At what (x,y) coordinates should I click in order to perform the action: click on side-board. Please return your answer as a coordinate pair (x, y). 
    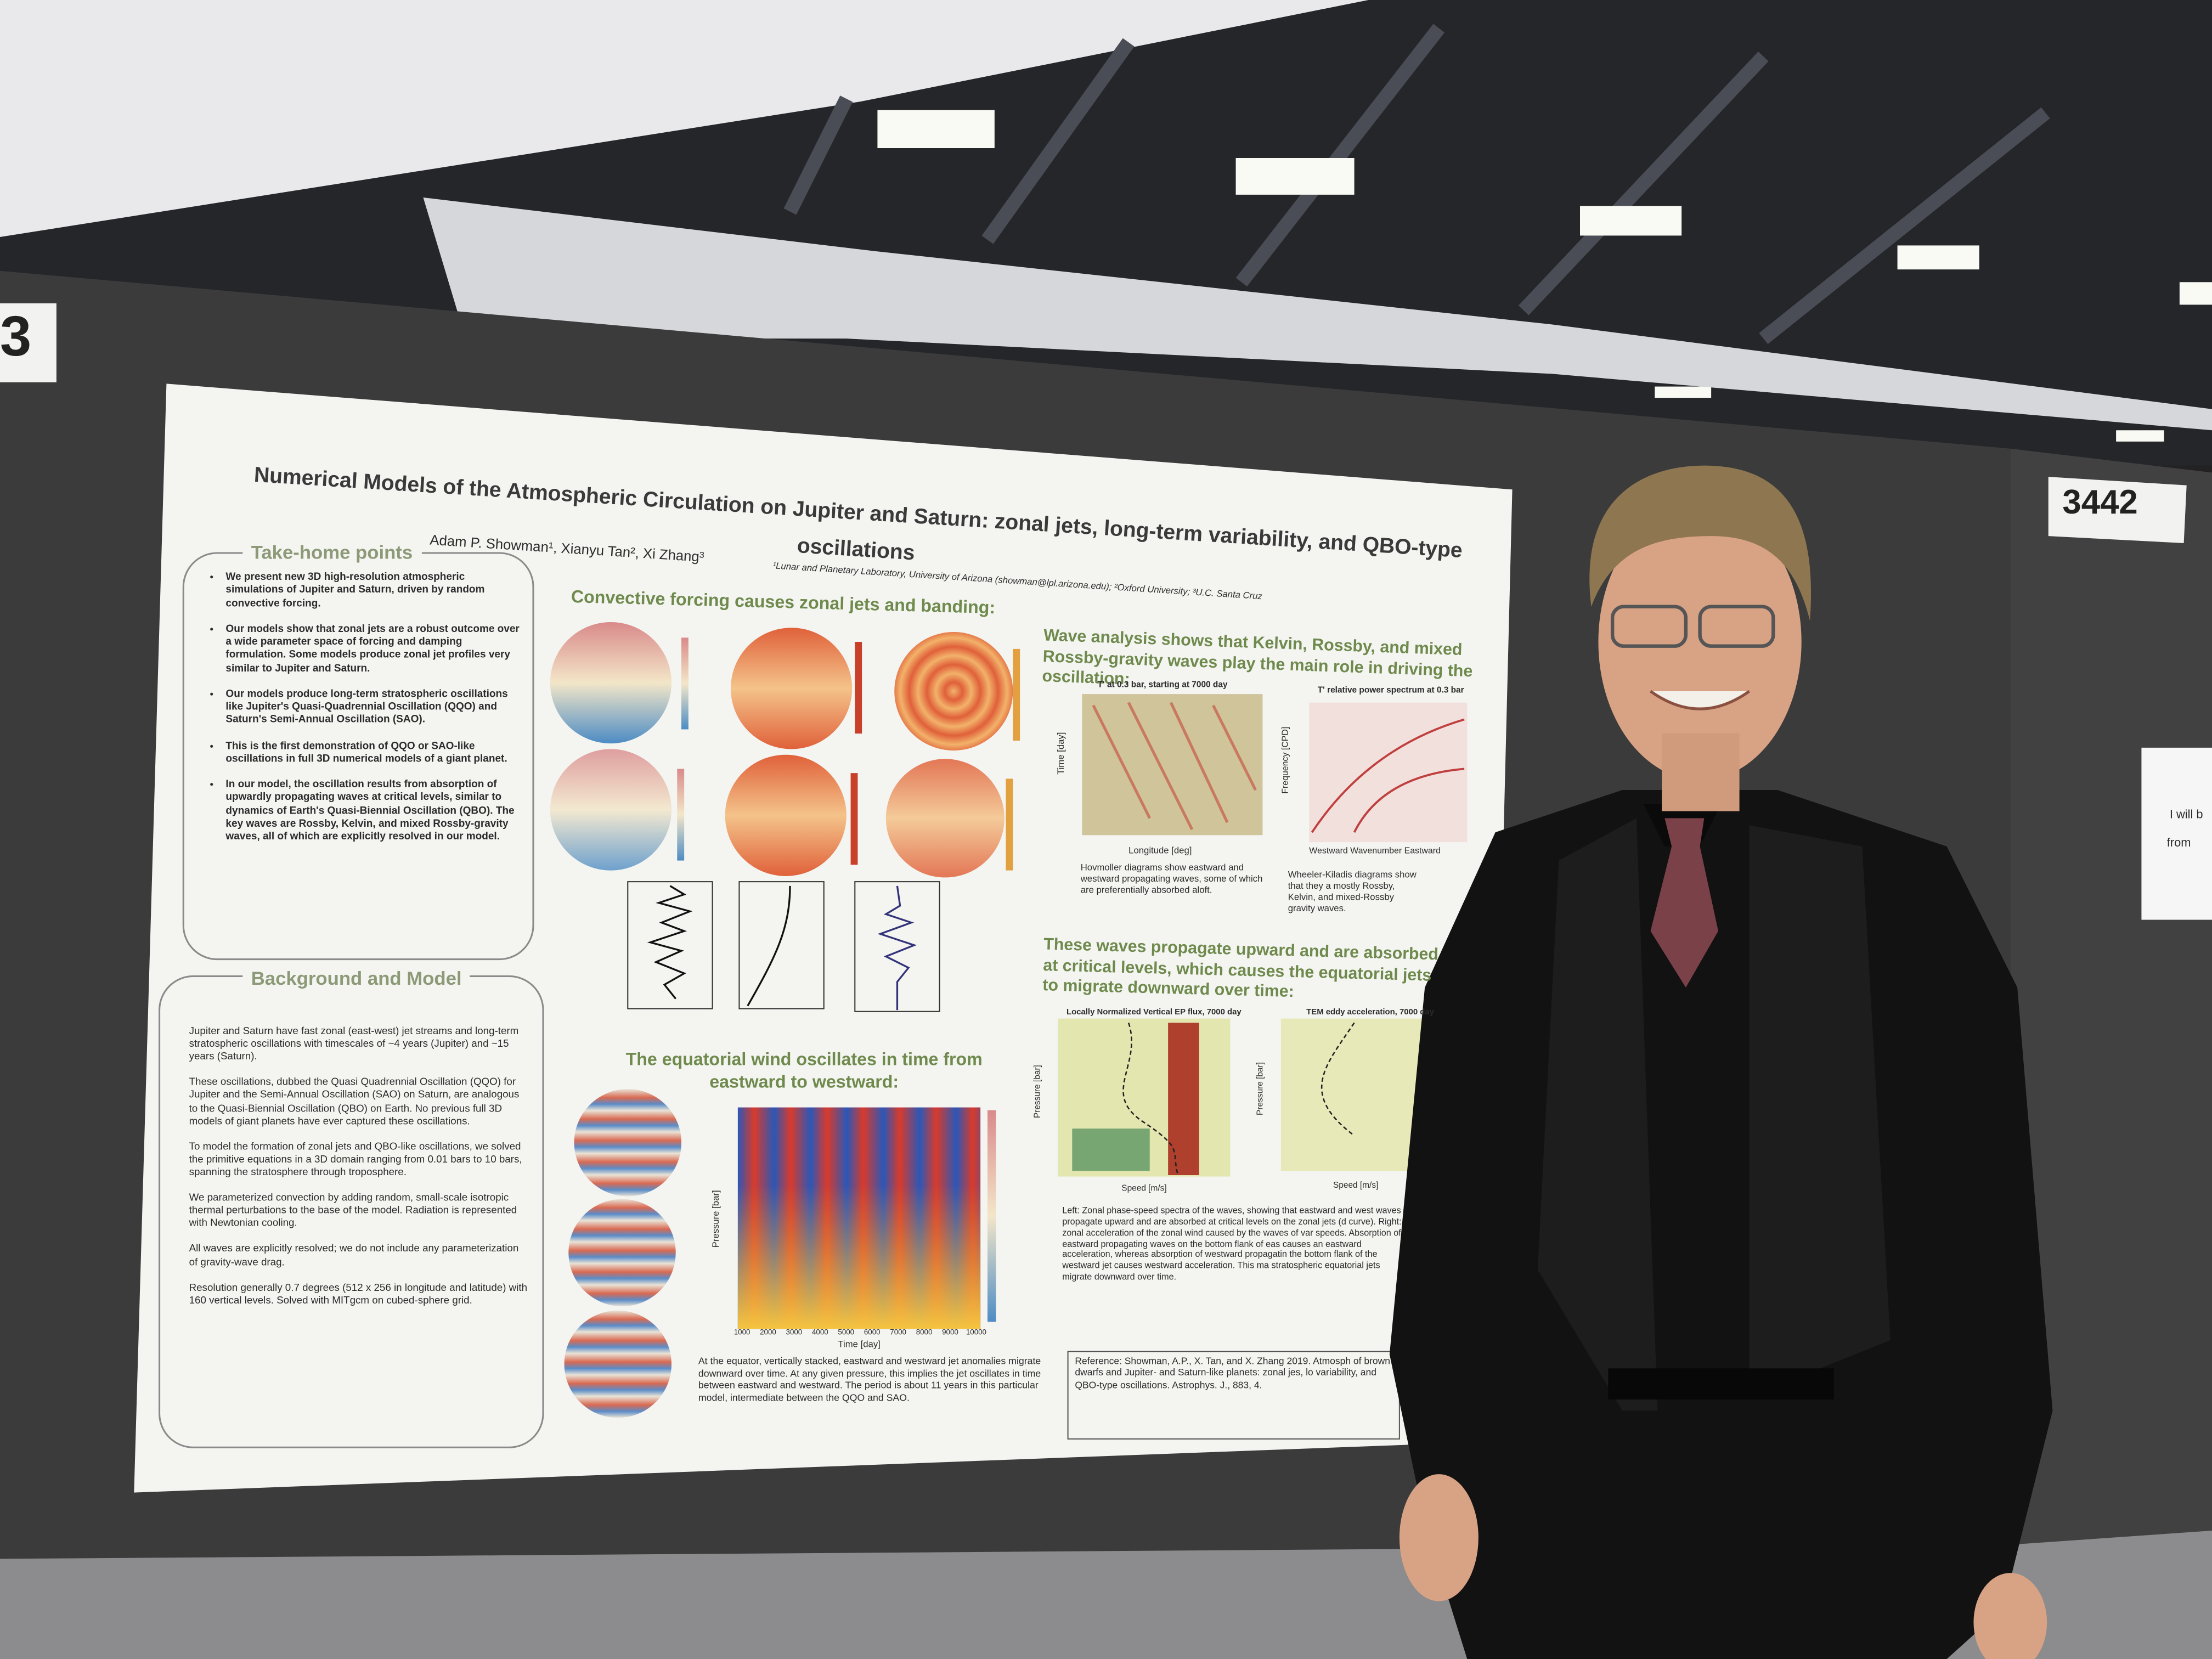
    Looking at the image, I should click on (2111, 997).